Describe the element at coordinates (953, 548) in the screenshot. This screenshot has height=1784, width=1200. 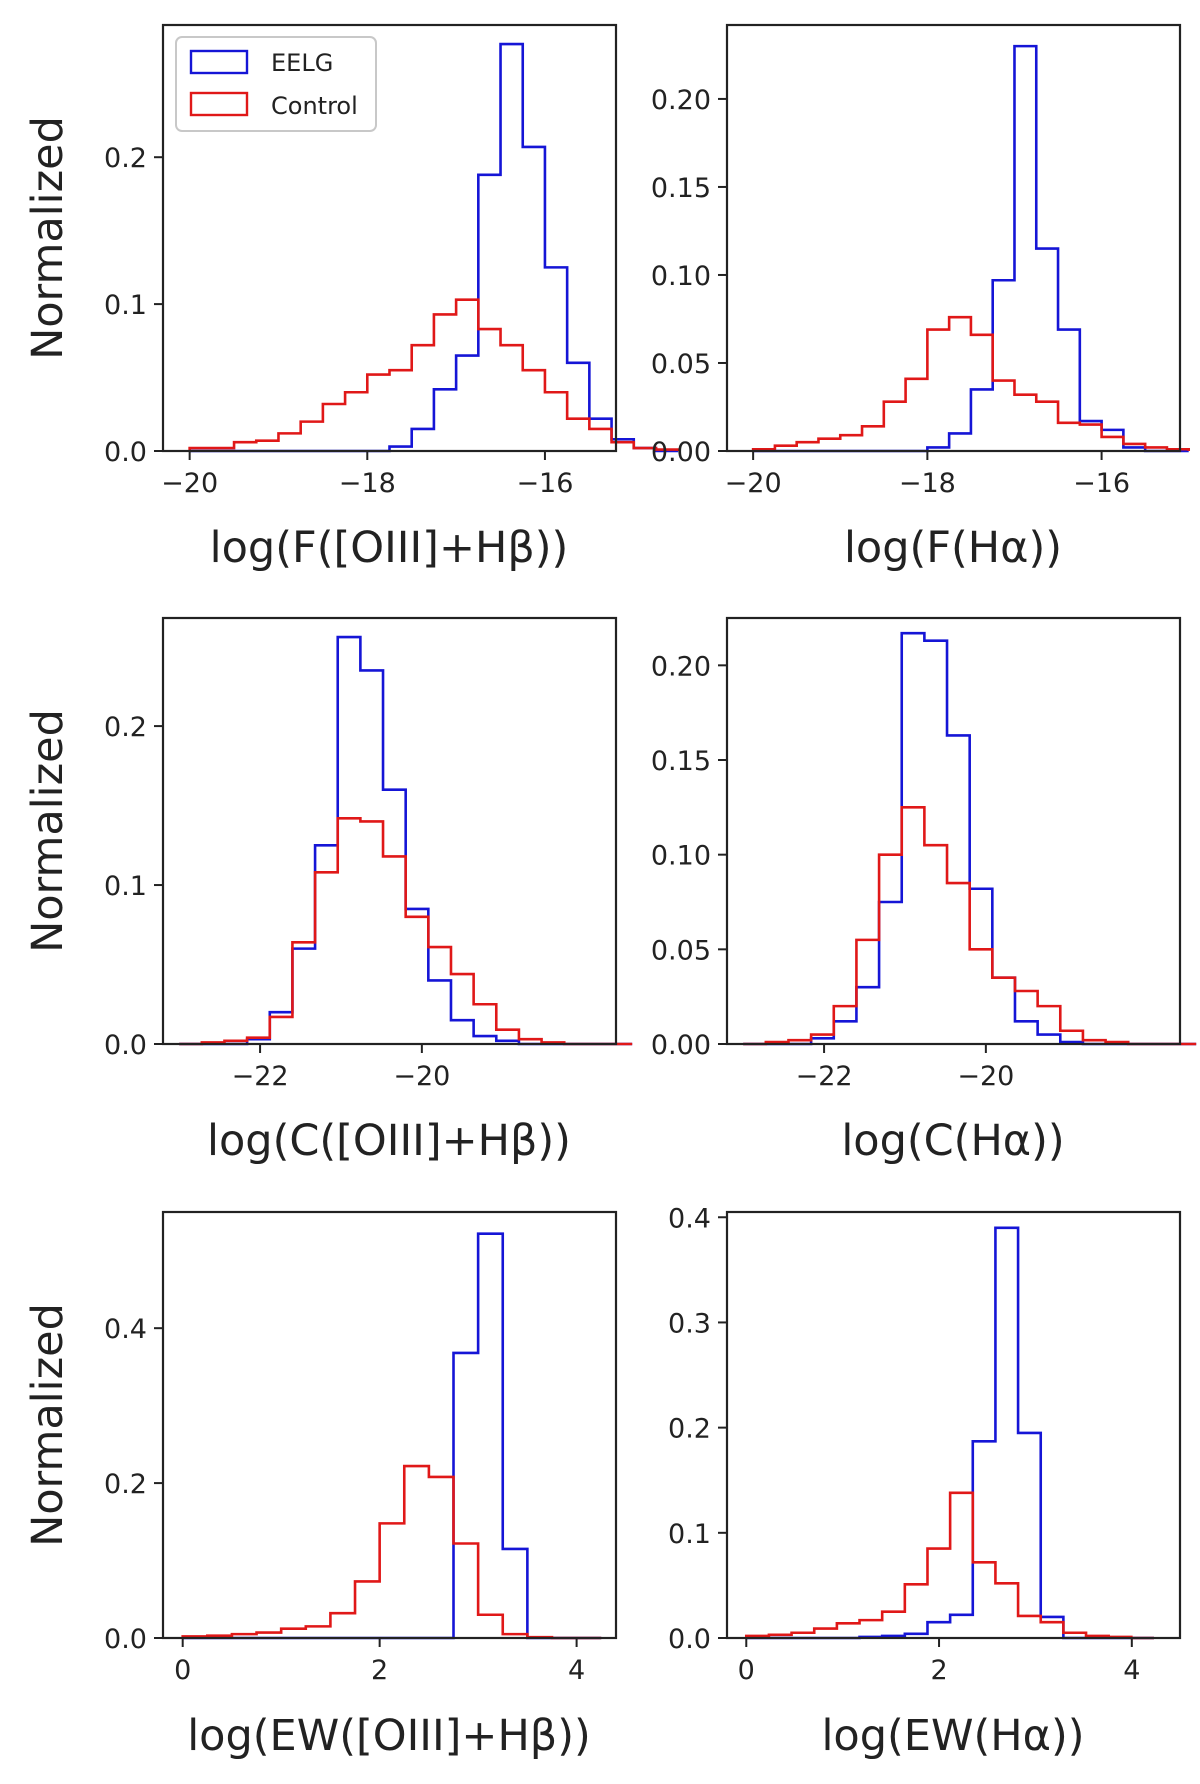
I see `x-axis-label: log(F(Hα))` at that location.